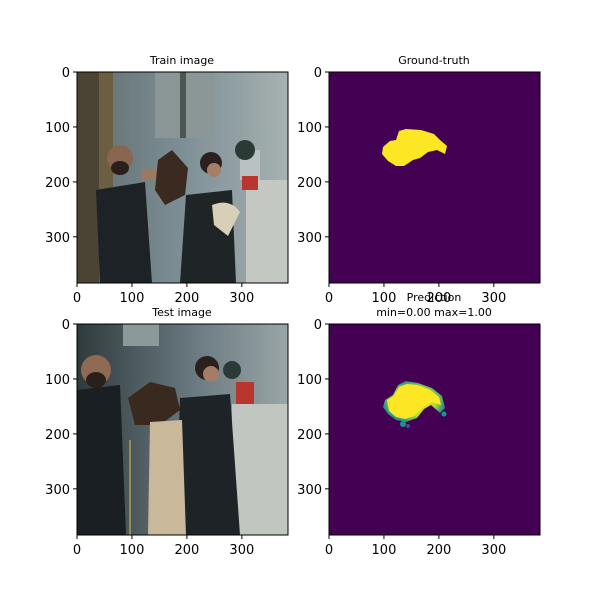 This screenshot has height=600, width=600. I want to click on ground-truth-yticks: 0 100 200 300, so click(313, 156).